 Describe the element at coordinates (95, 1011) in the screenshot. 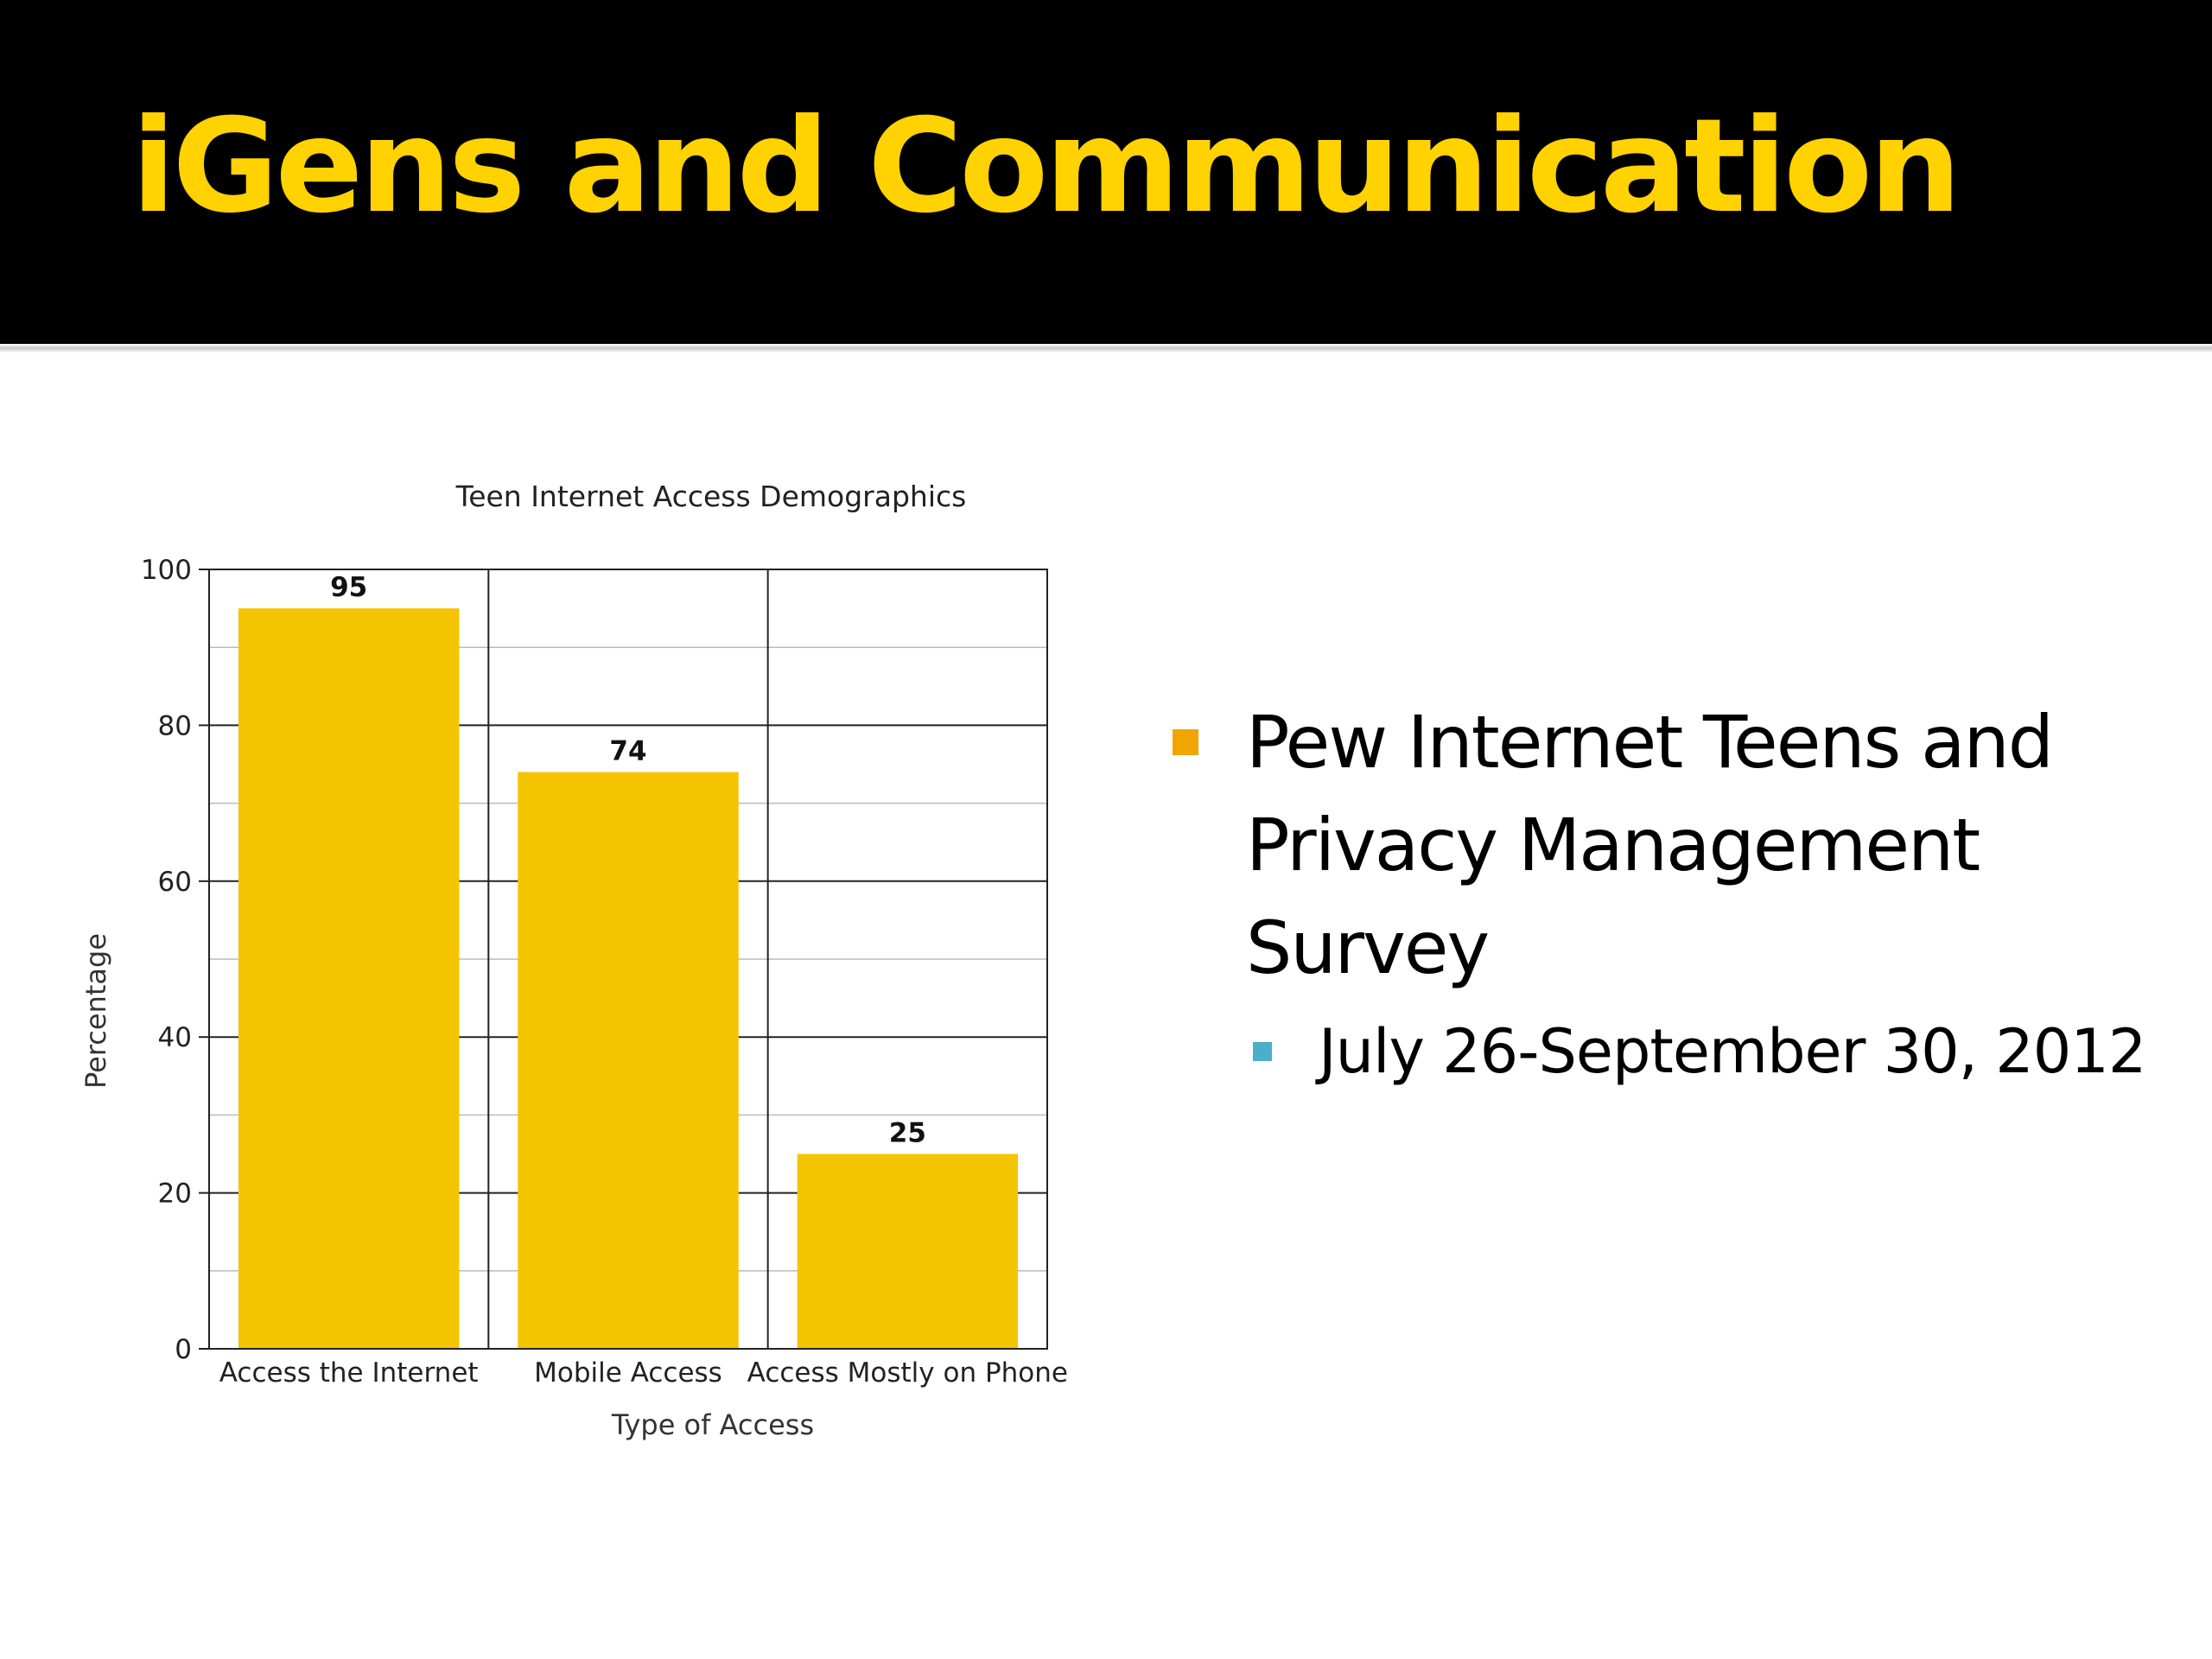

I see `y-axis-title: Percentage` at that location.